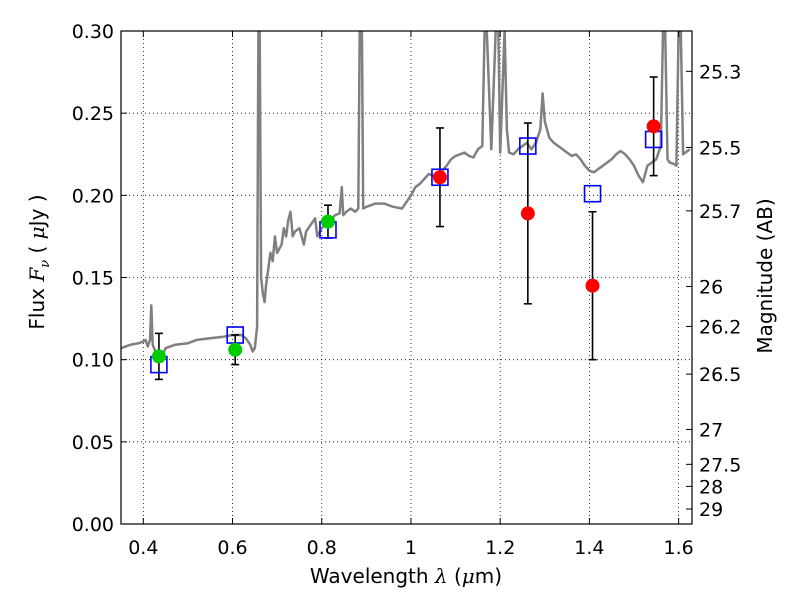 This screenshot has width=800, height=600. I want to click on x-axis-label: Wavelength λ (μm), so click(406, 576).